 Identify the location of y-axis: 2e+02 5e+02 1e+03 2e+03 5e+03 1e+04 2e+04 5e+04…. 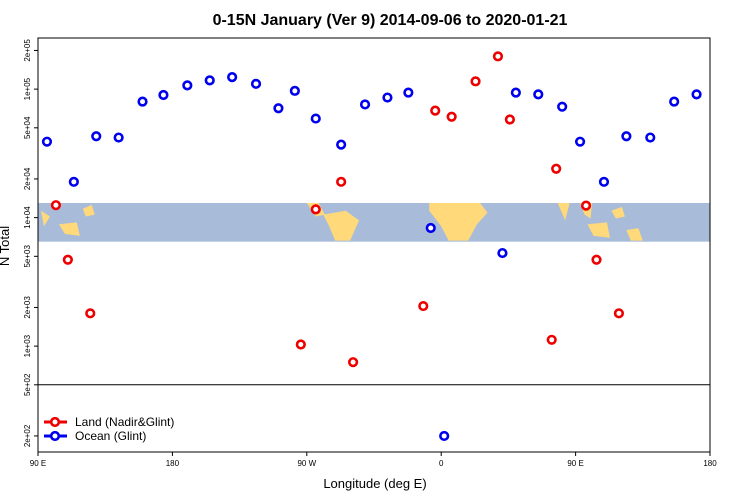
(30, 243).